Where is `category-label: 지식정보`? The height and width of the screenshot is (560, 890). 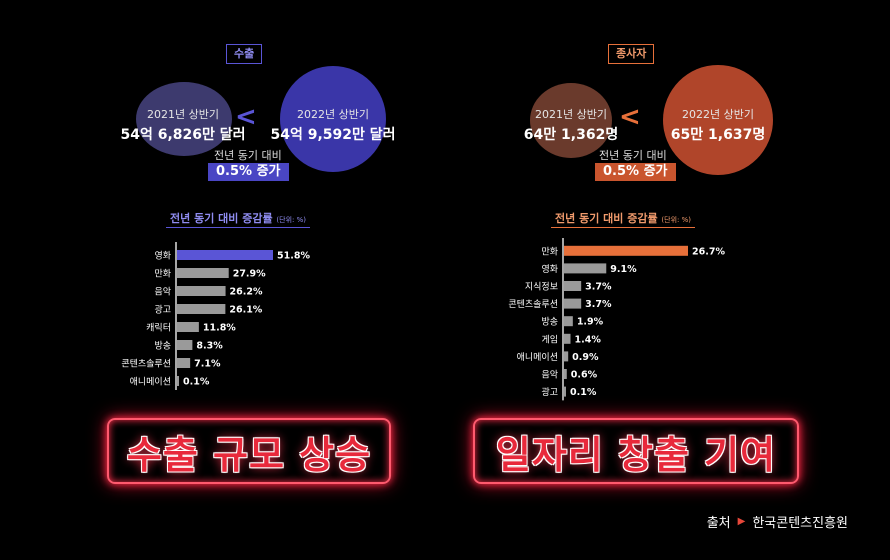
category-label: 지식정보 is located at coordinates (541, 287).